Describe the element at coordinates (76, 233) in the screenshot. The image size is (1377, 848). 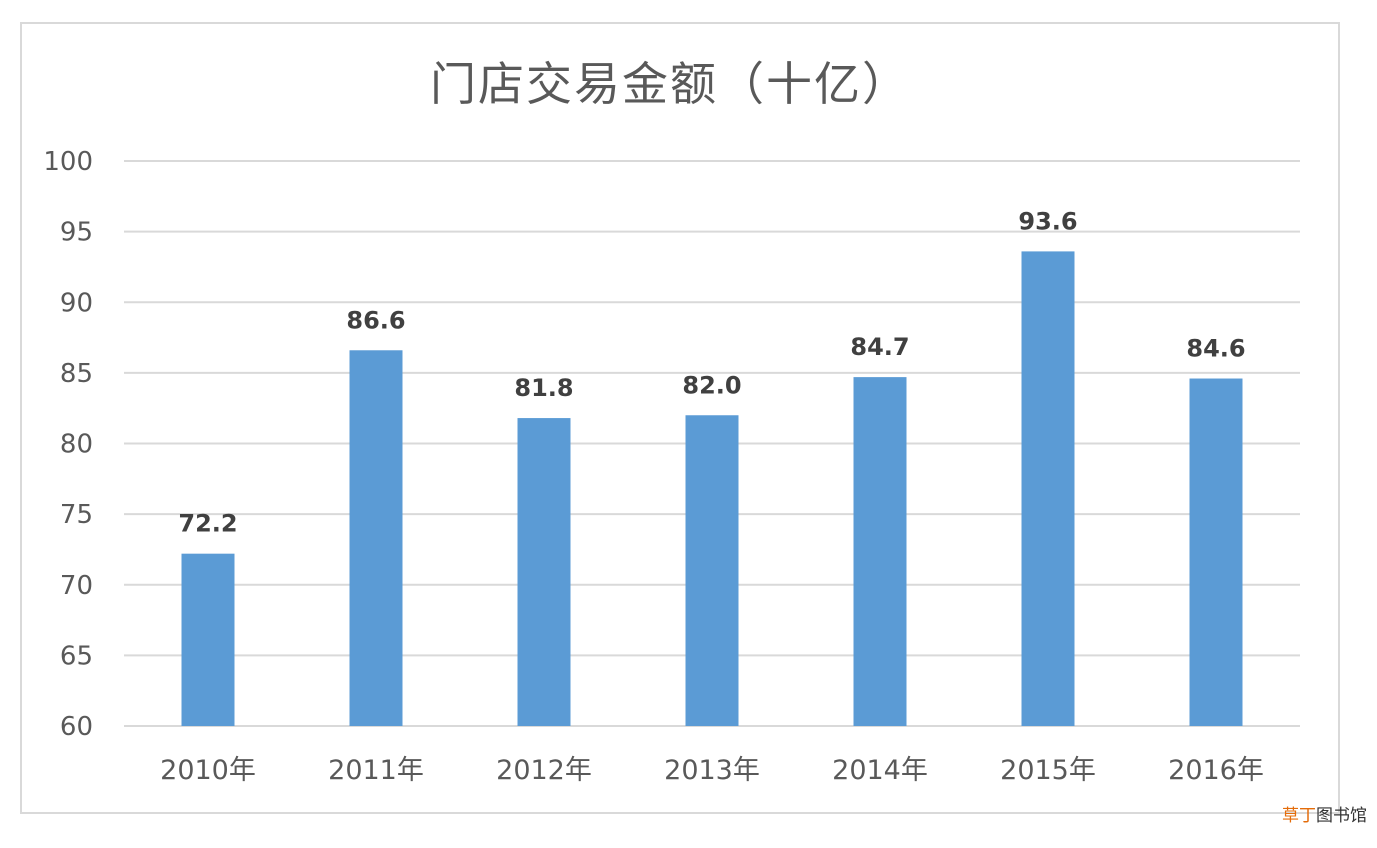
I see `y-tick-label: 95` at that location.